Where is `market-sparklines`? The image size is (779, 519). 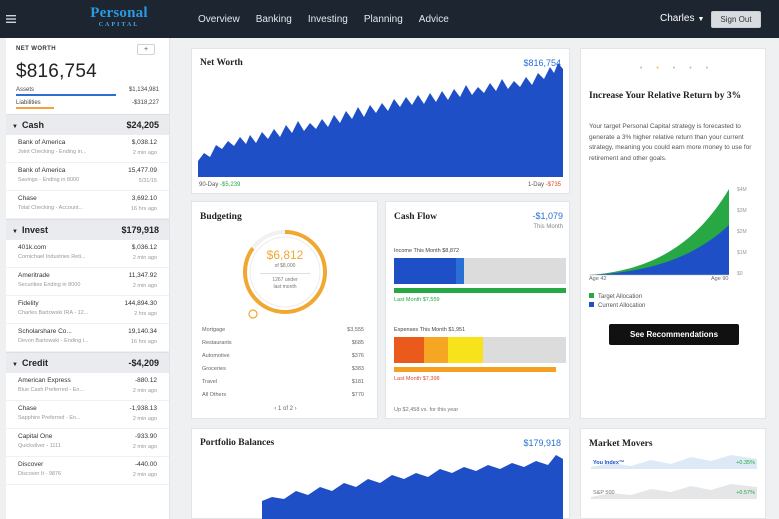 market-sparklines is located at coordinates (674, 477).